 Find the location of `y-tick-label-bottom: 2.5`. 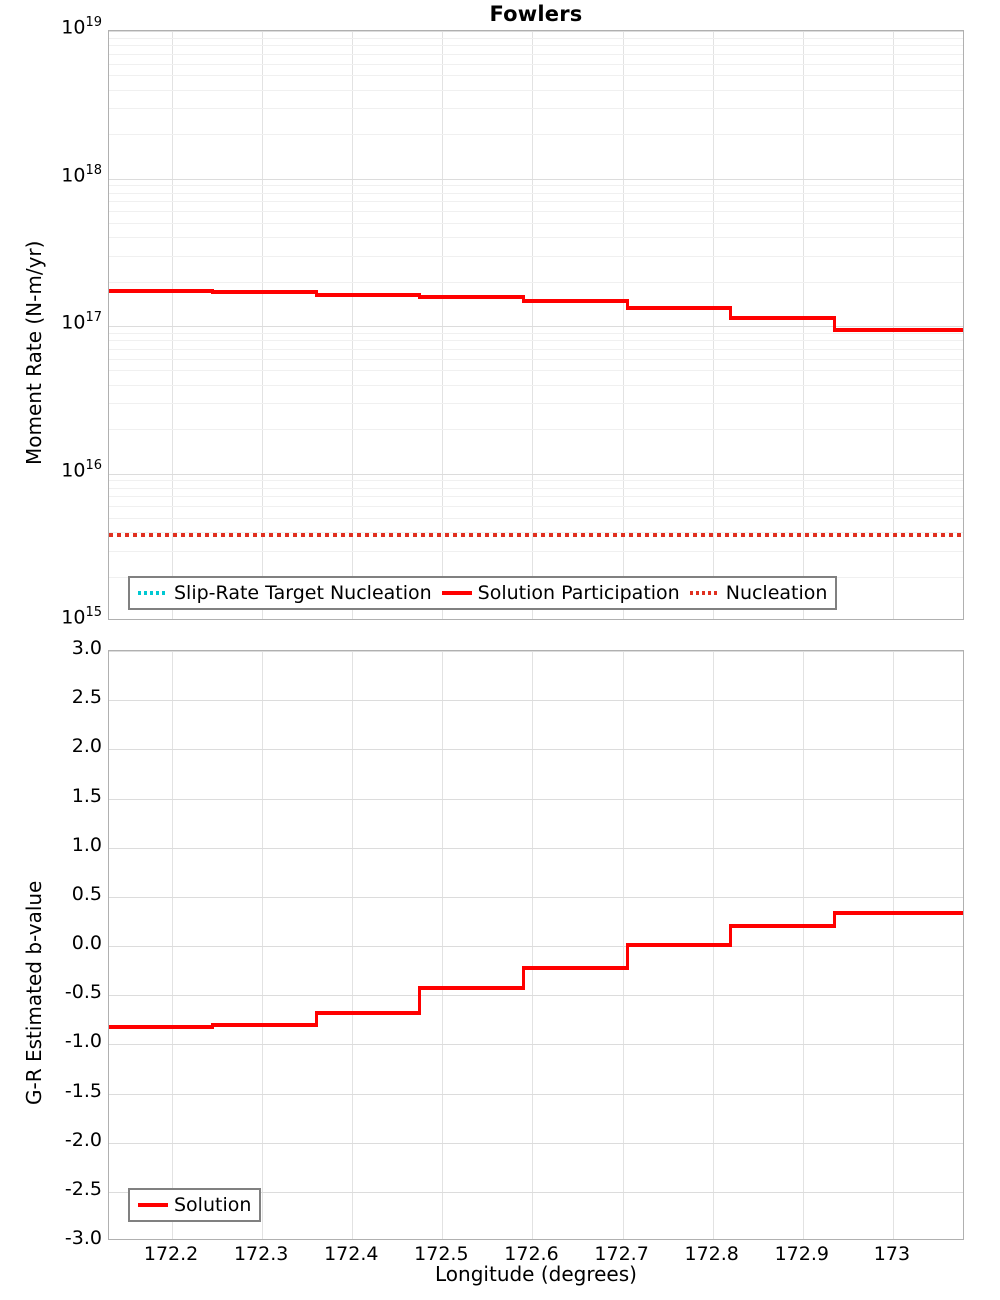

y-tick-label-bottom: 2.5 is located at coordinates (86, 697).